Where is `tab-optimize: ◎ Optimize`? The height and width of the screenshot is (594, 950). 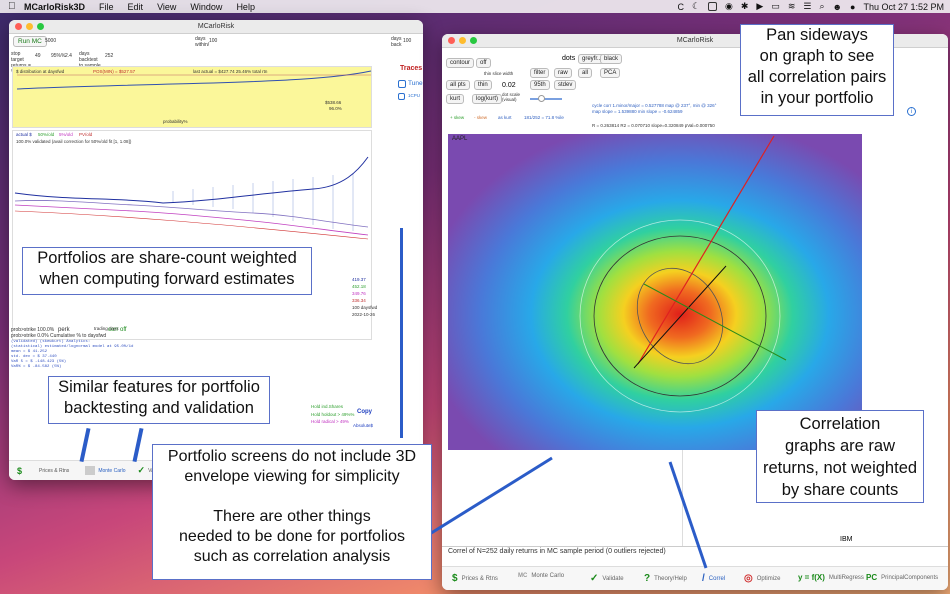 tab-optimize: ◎ Optimize is located at coordinates (762, 578).